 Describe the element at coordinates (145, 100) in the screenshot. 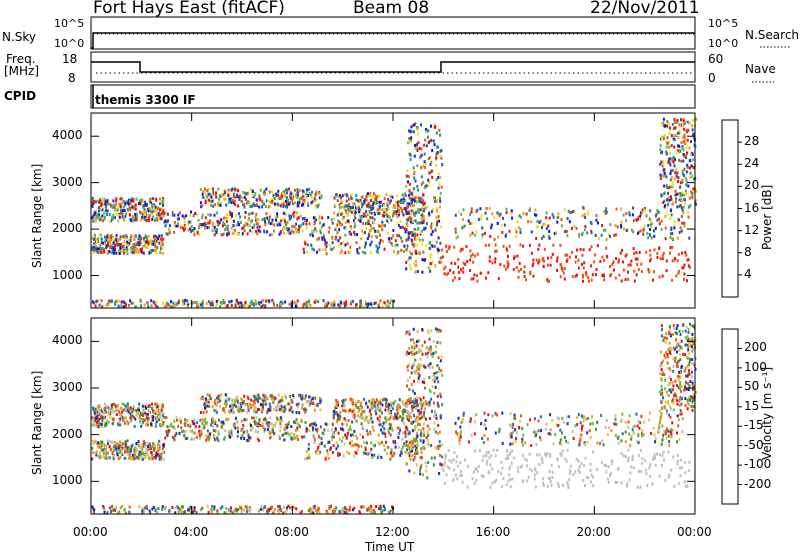

I see `cpid-value: themis 3300 IF` at that location.